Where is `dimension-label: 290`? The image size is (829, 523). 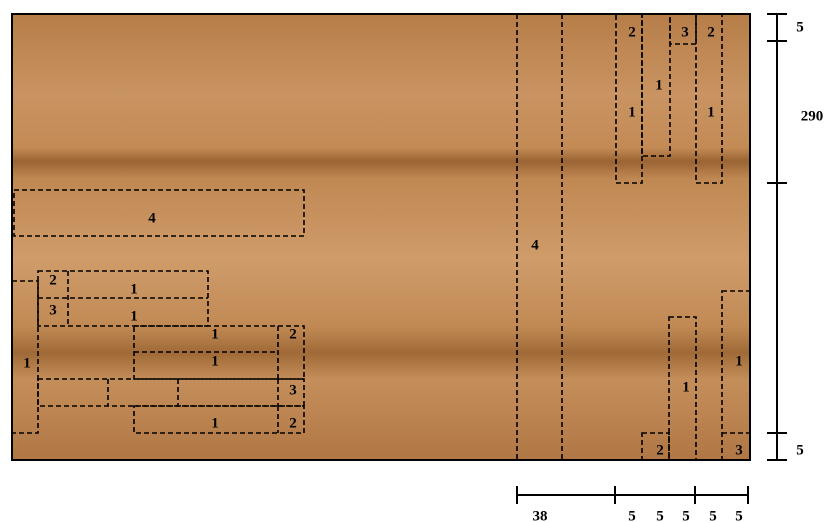
dimension-label: 290 is located at coordinates (812, 116).